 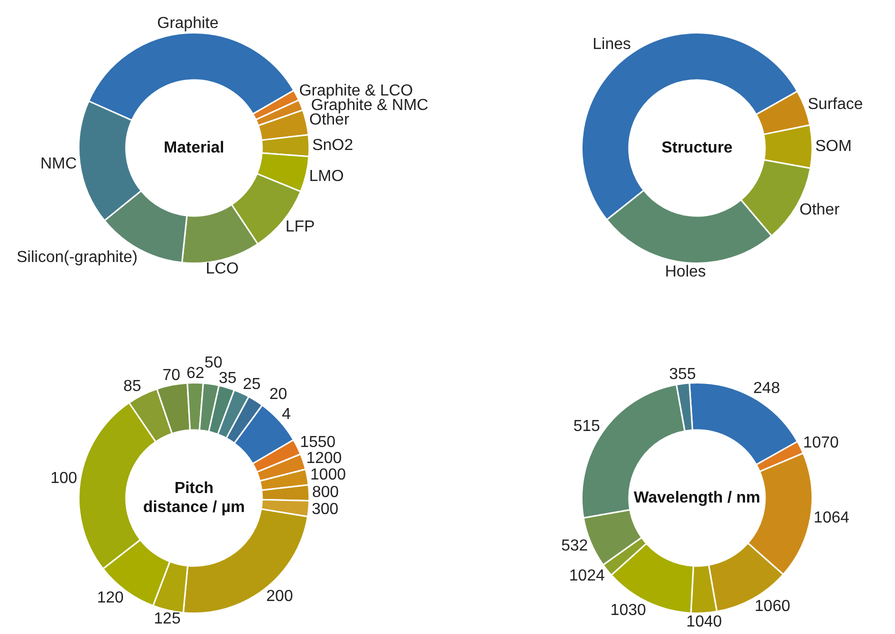 I want to click on slice-label: LMO, so click(x=326, y=176).